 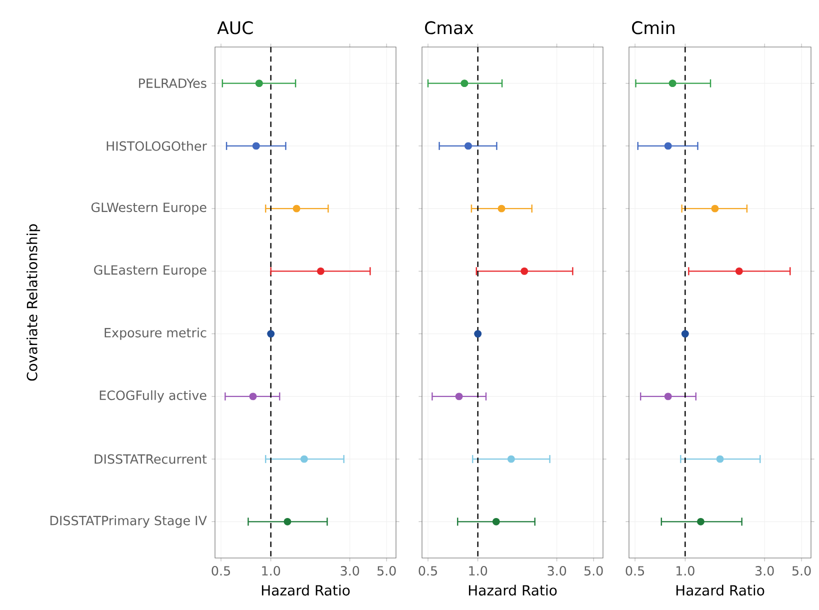 I want to click on y-tick-label: GLWestern Europe, so click(x=148, y=208).